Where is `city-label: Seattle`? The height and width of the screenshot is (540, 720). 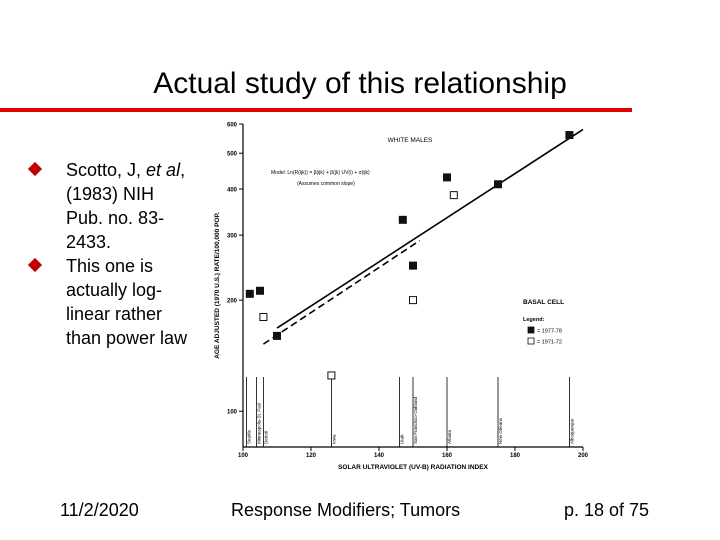
city-label: Seattle is located at coordinates (248, 436).